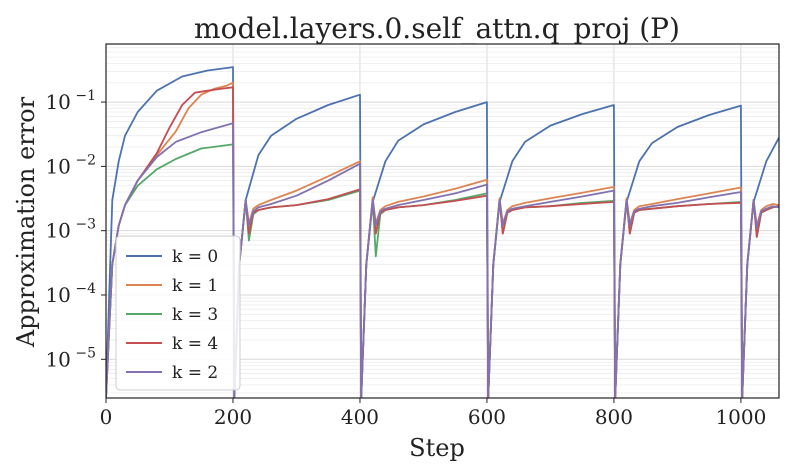 This screenshot has height=476, width=793. Describe the element at coordinates (487, 417) in the screenshot. I see `x-tick-label: 600` at that location.